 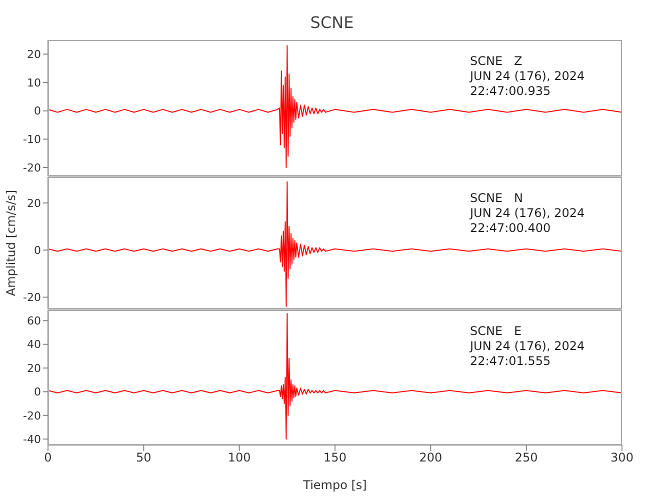 What do you see at coordinates (34, 321) in the screenshot?
I see `y-tick-label: 60` at bounding box center [34, 321].